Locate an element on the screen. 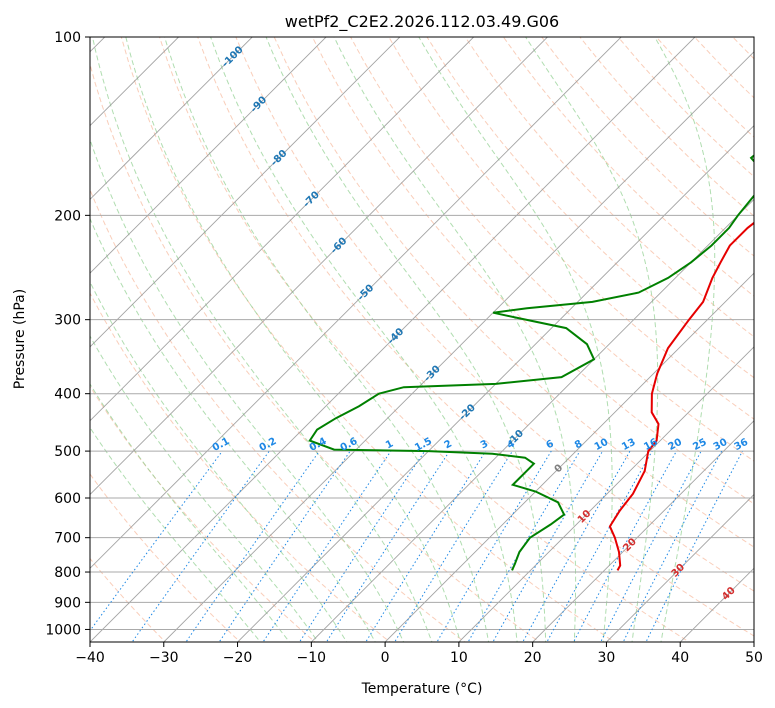 The image size is (775, 708). x-tick-label: −30 is located at coordinates (164, 658).